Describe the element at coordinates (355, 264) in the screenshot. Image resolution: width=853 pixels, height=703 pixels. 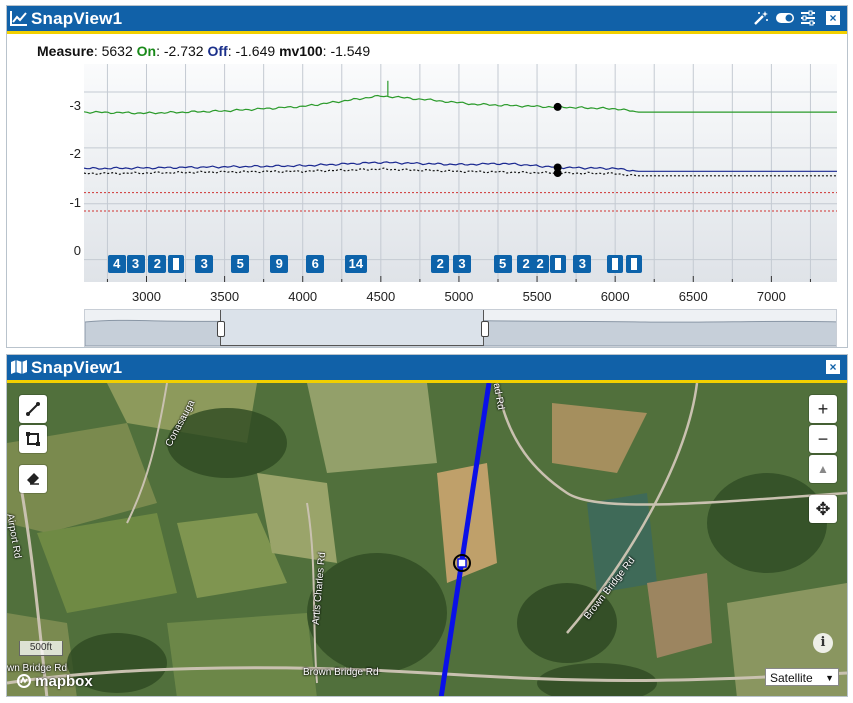
I see `event-count-badge: 14` at that location.